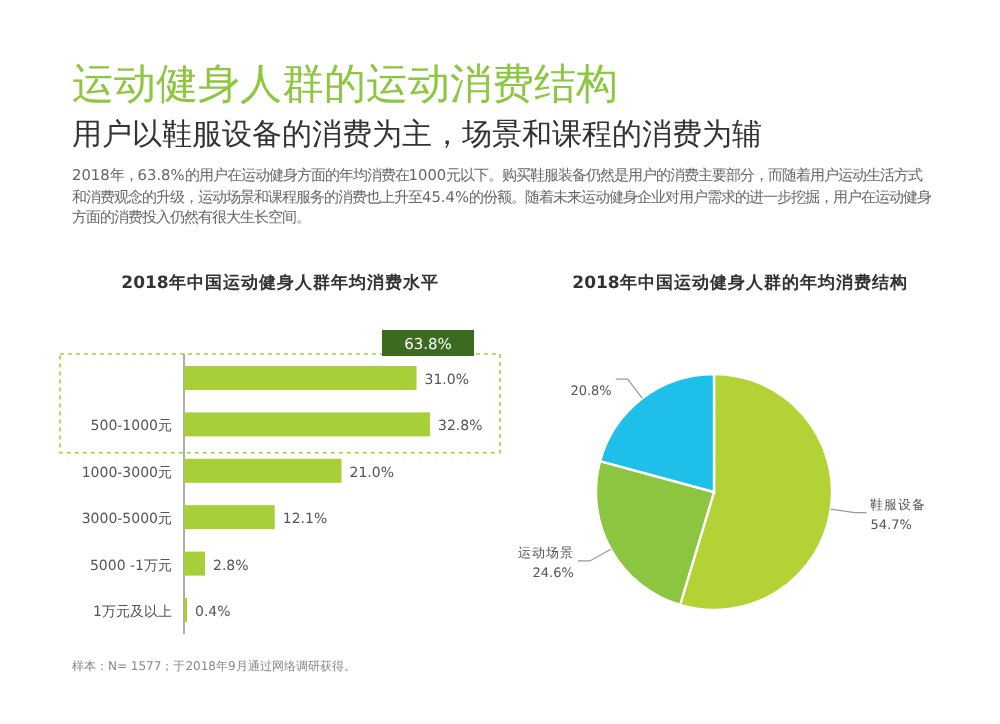 Image resolution: width=1000 pixels, height=724 pixels. What do you see at coordinates (740, 283) in the screenshot?
I see `chart-title: 2018年中国运动健身人群的年均消费结构` at bounding box center [740, 283].